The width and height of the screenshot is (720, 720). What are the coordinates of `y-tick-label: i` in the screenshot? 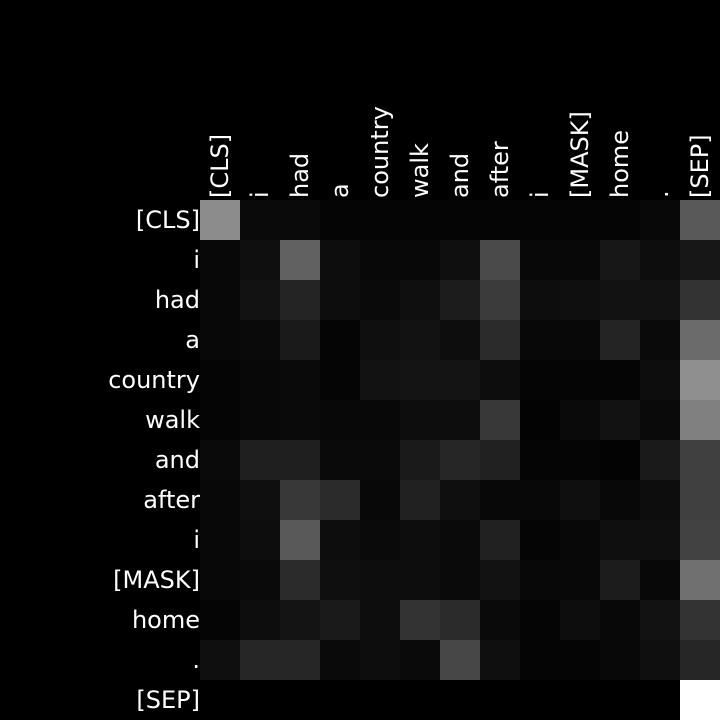 It's located at (196, 540).